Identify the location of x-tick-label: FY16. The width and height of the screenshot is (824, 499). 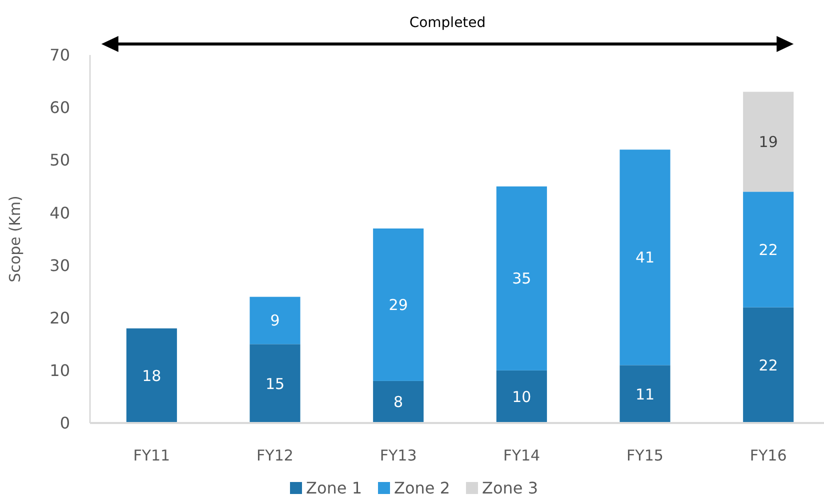
(768, 455).